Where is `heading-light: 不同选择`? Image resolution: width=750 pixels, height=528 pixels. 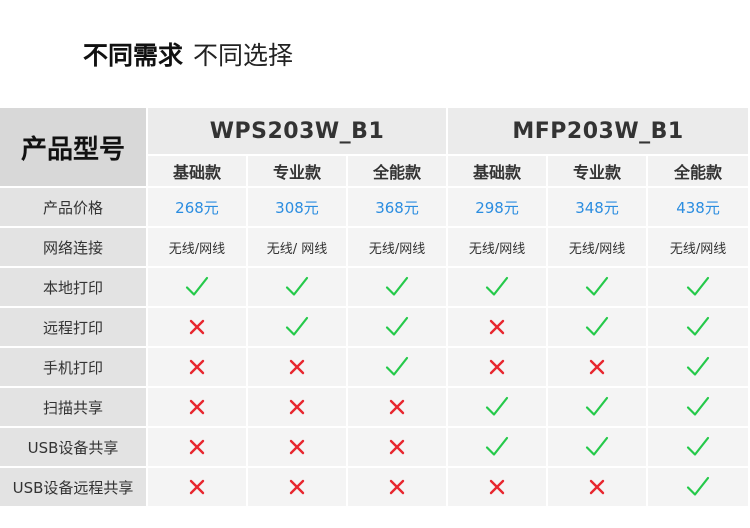
heading-light: 不同选择 is located at coordinates (243, 55).